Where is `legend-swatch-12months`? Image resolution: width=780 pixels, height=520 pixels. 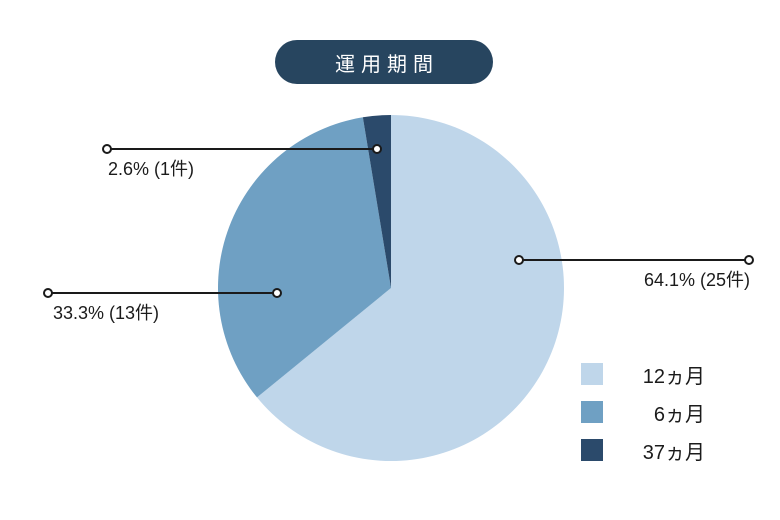
legend-swatch-12months is located at coordinates (592, 374).